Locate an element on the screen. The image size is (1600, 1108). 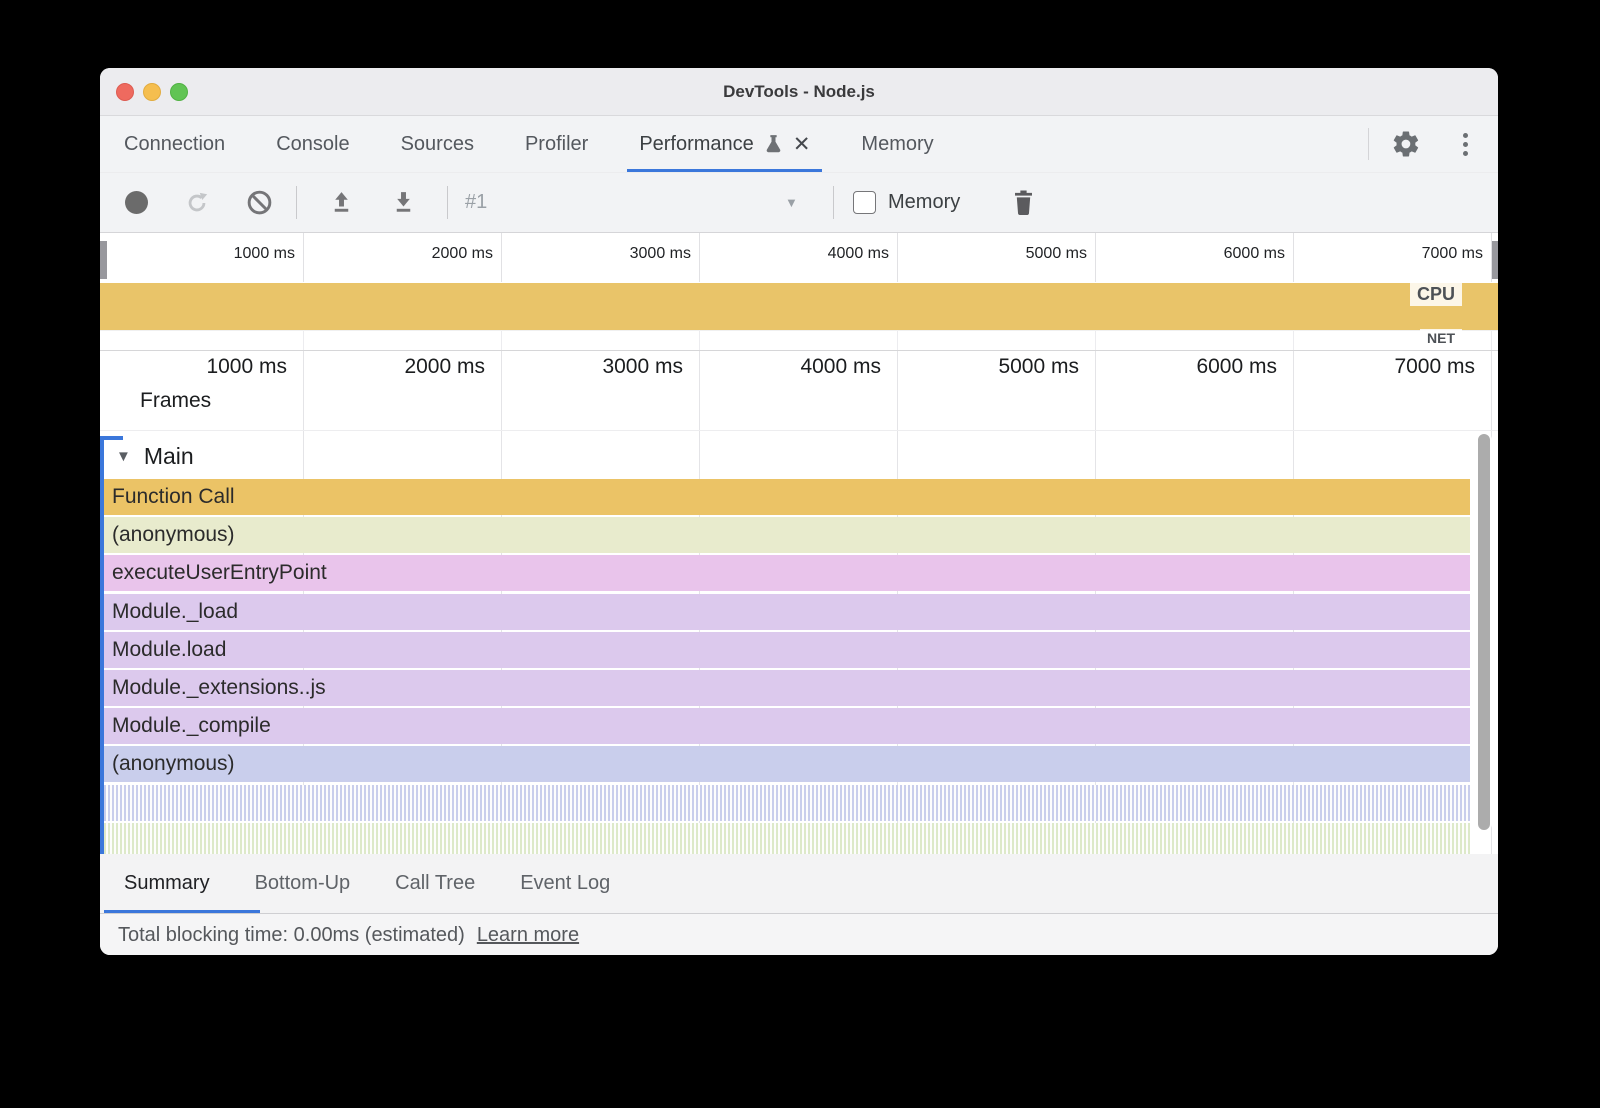
flame-tick-label: 3000 ms is located at coordinates (642, 366).